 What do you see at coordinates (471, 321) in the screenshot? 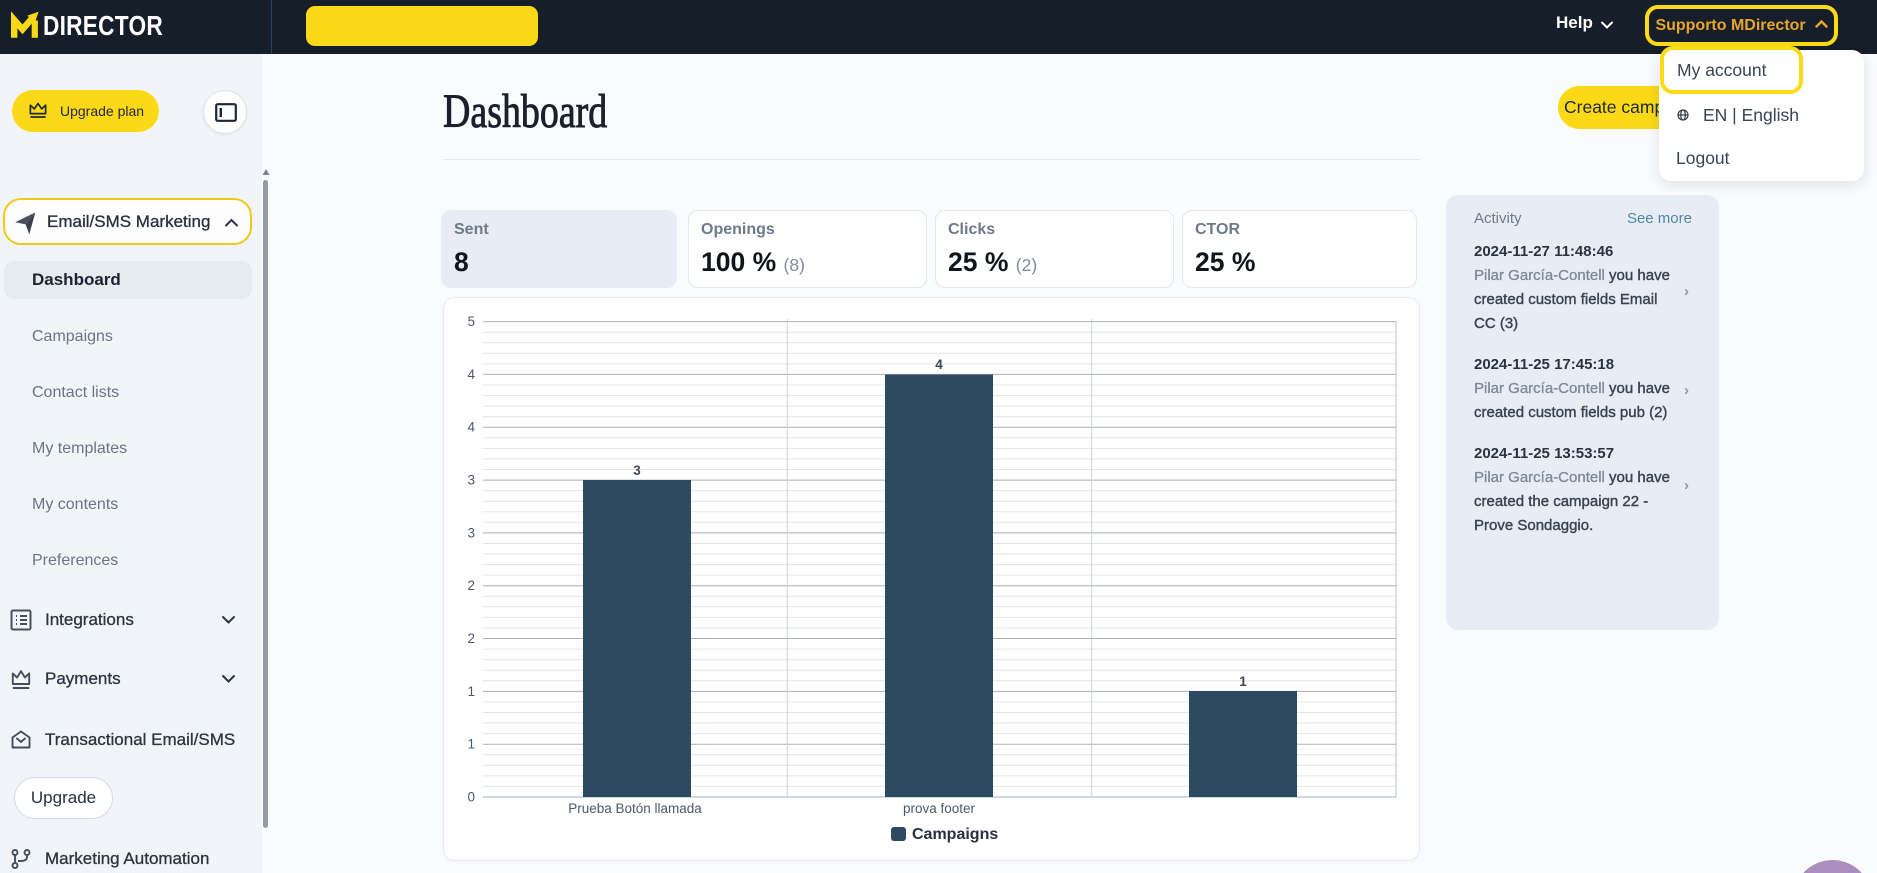
I see `svg-text: 5` at bounding box center [471, 321].